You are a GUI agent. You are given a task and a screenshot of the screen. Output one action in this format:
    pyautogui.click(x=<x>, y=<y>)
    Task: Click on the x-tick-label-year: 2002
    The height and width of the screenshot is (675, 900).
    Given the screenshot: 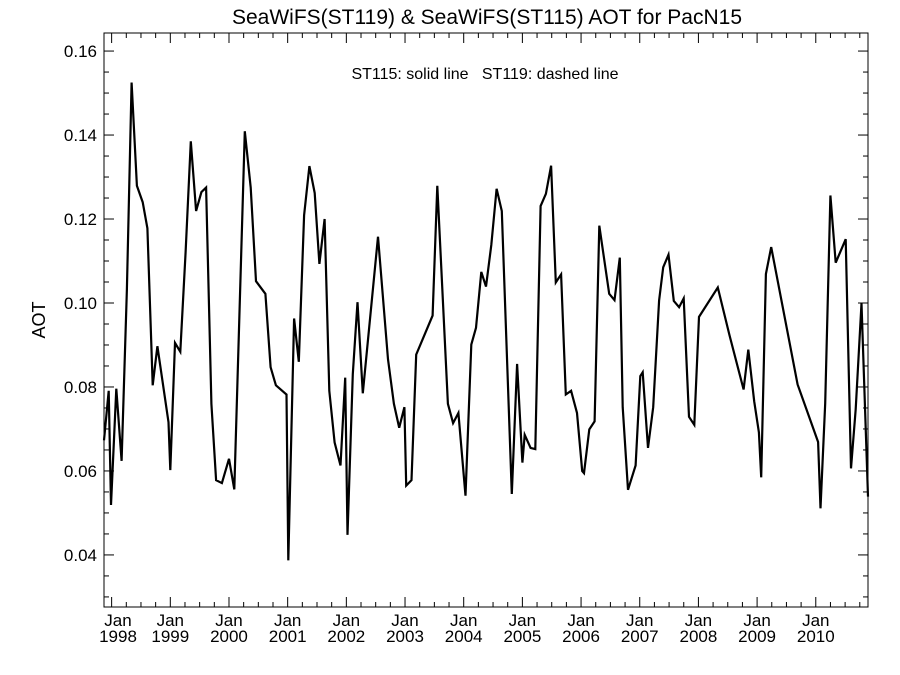 What is the action you would take?
    pyautogui.click(x=346, y=636)
    